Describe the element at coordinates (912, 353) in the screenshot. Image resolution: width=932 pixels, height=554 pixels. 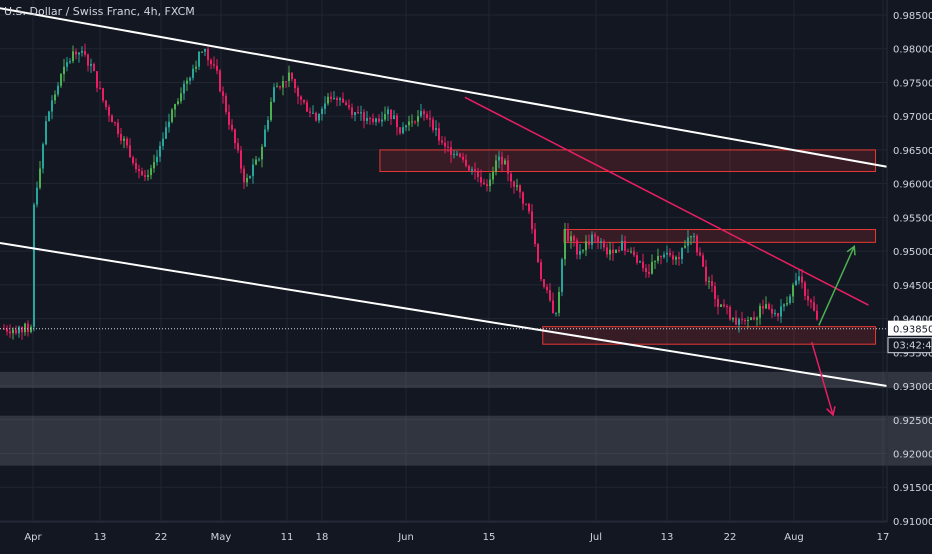
I see `price-tick-label: 0.93500` at that location.